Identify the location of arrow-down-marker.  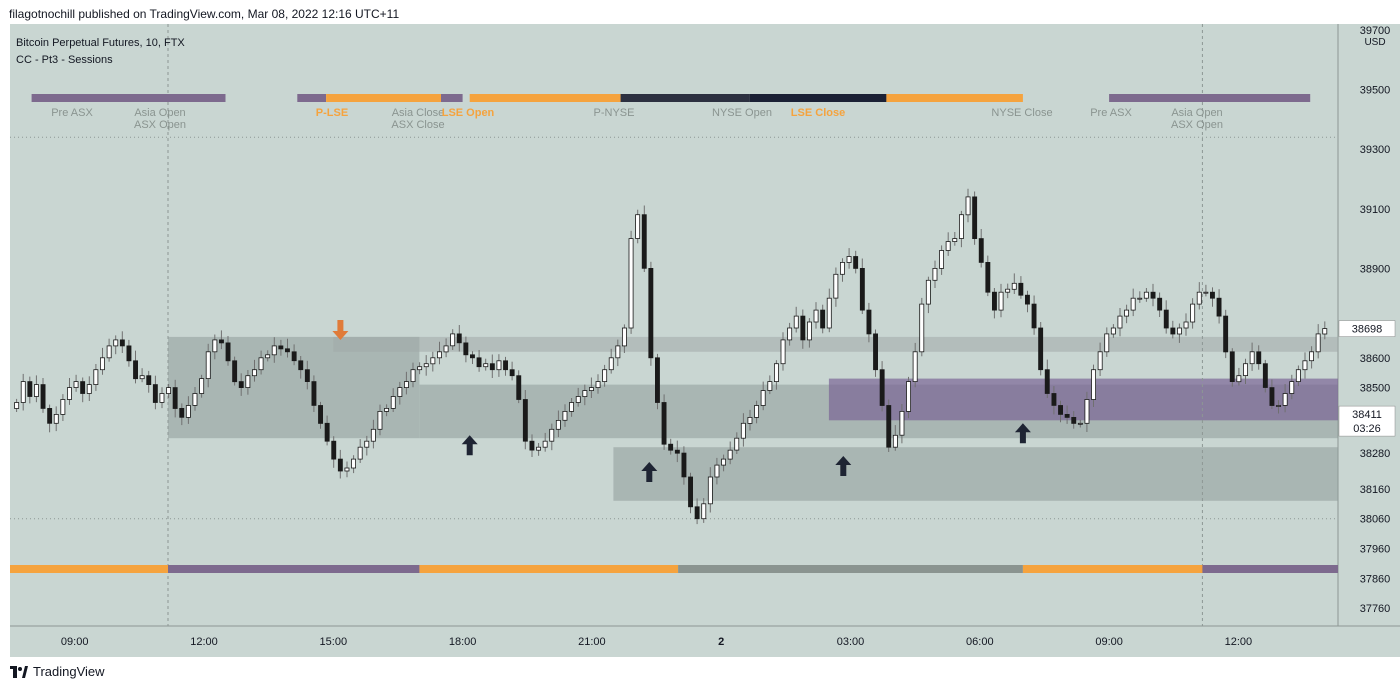
(340, 330).